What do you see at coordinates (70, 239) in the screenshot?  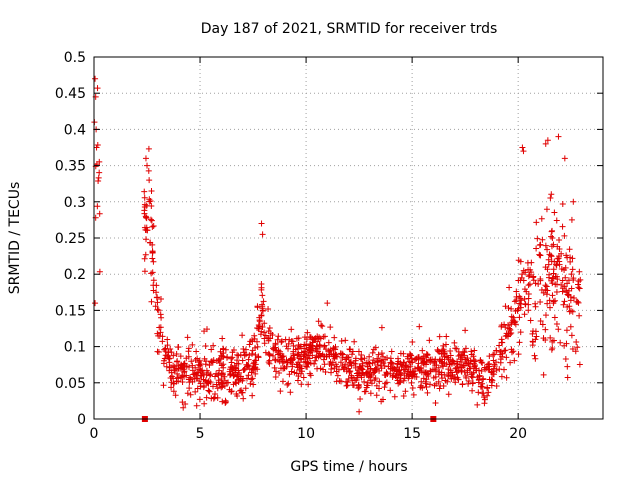 I see `y-tick-label: 0.25` at bounding box center [70, 239].